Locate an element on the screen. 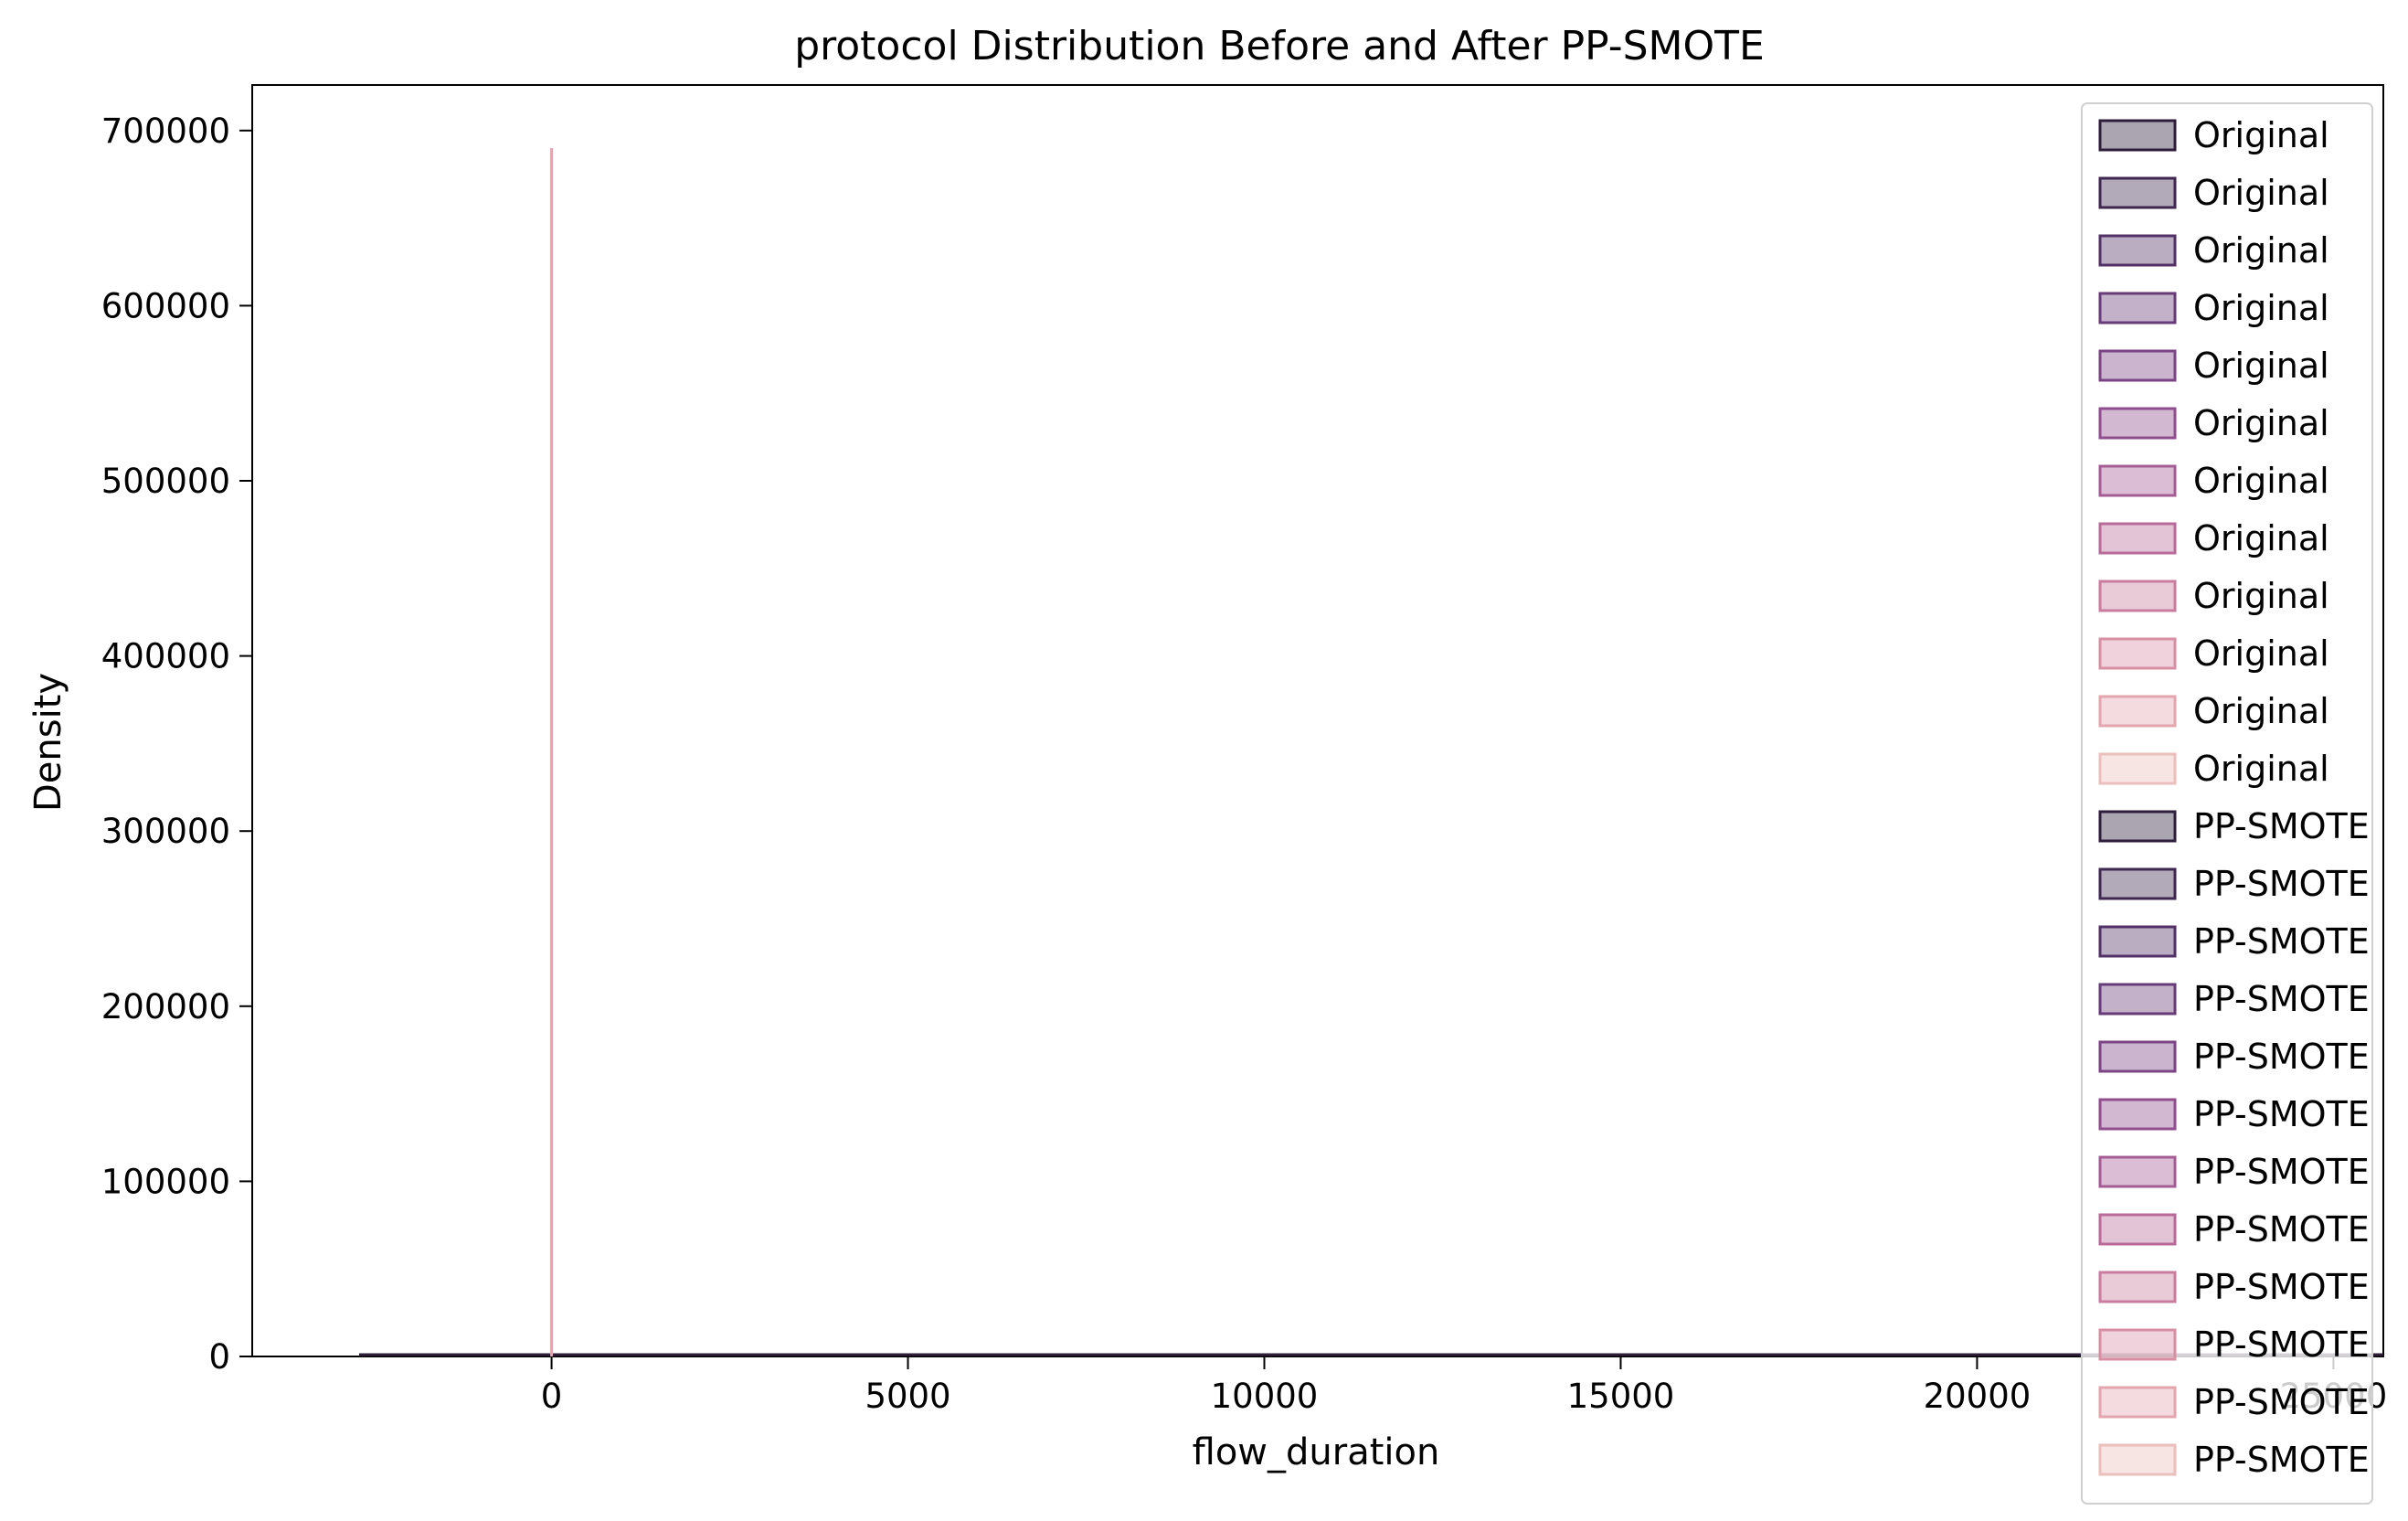  legend-frame is located at coordinates (2227, 803).